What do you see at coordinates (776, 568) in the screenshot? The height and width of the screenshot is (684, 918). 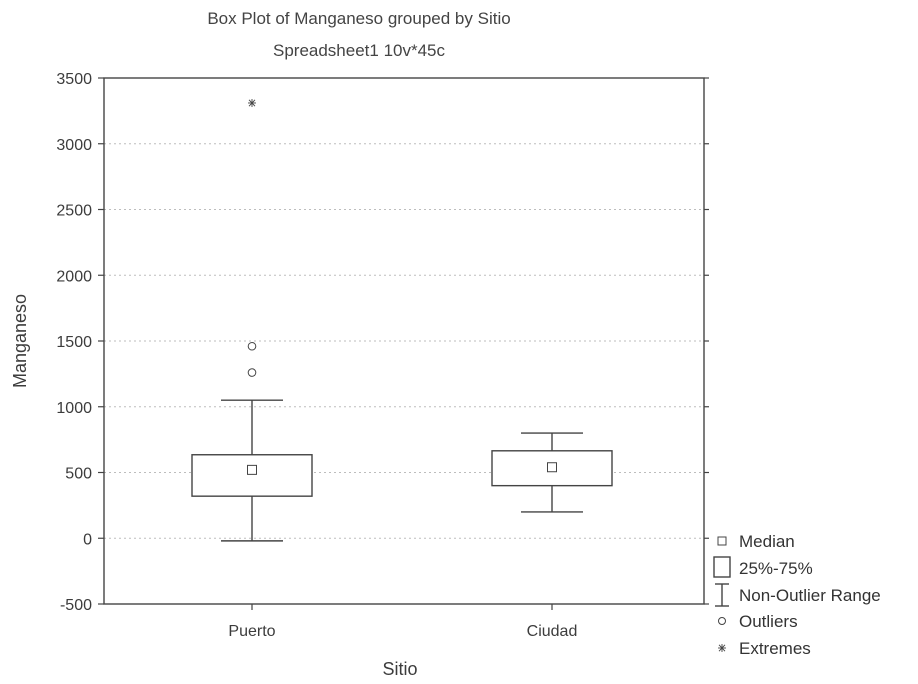 I see `legend-label: 25%-75%` at bounding box center [776, 568].